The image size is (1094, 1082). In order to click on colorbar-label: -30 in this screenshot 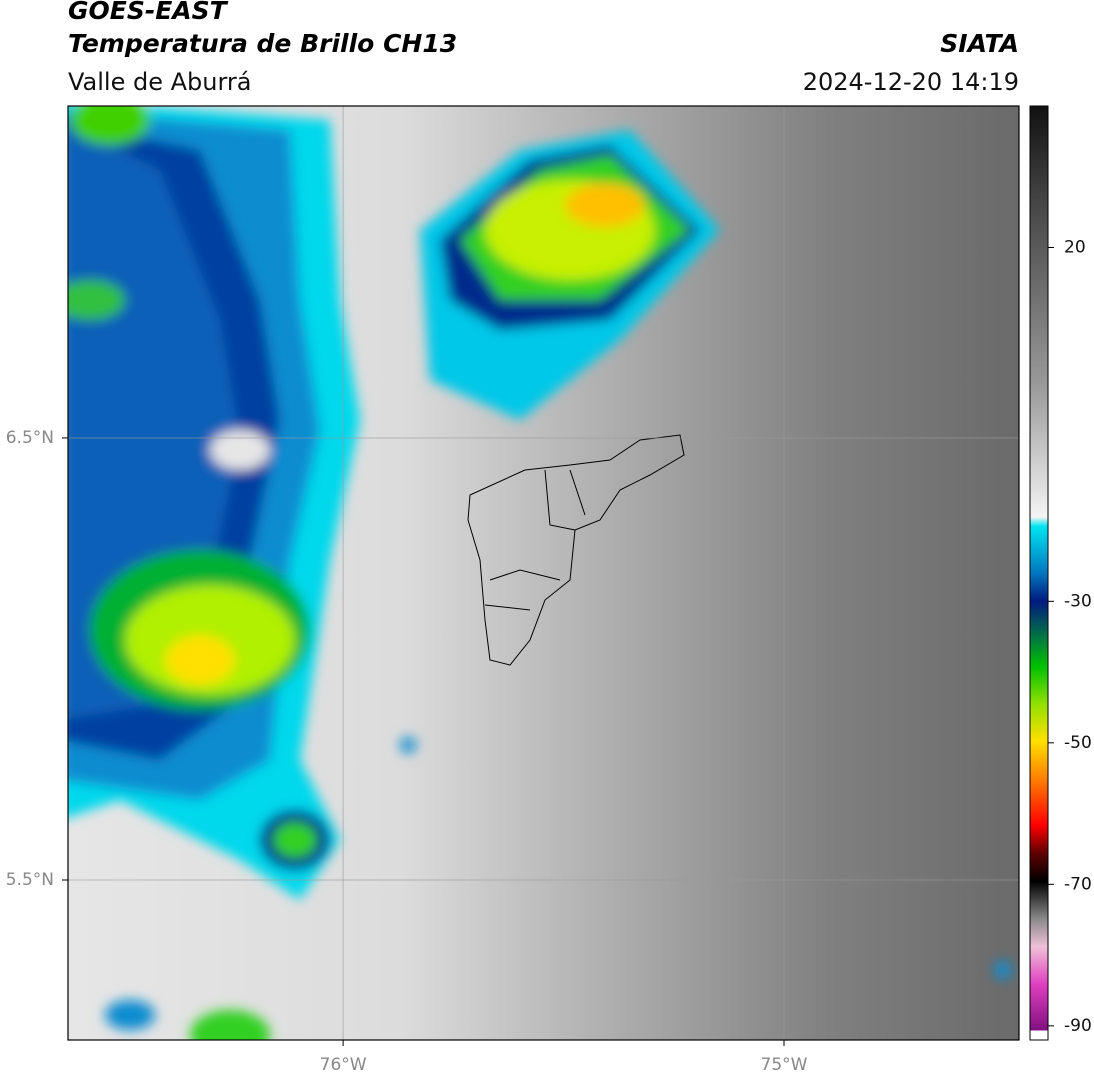, I will do `click(1078, 601)`.